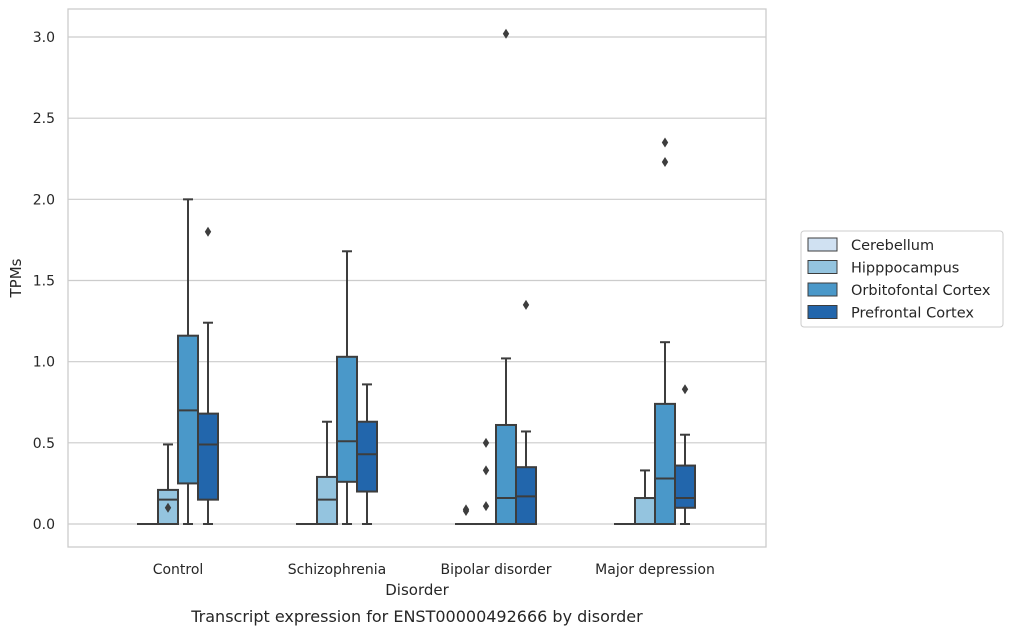 The width and height of the screenshot is (1014, 634). What do you see at coordinates (44, 119) in the screenshot?
I see `y-tick-label: 2.5` at bounding box center [44, 119].